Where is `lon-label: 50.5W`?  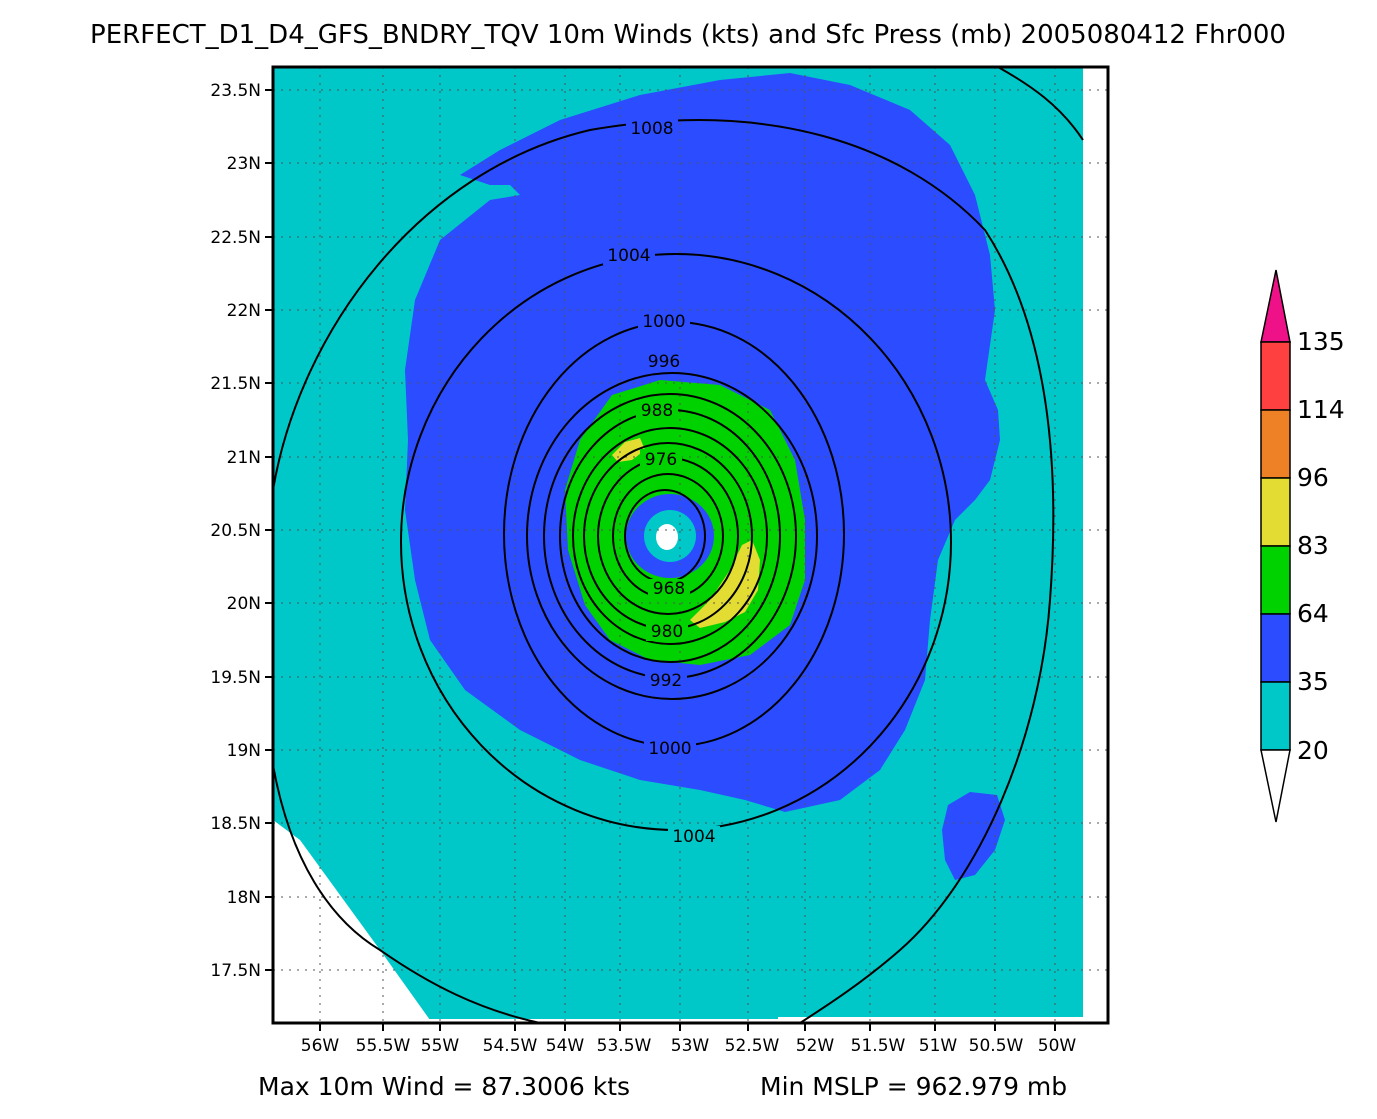
lon-label: 50.5W is located at coordinates (996, 1046).